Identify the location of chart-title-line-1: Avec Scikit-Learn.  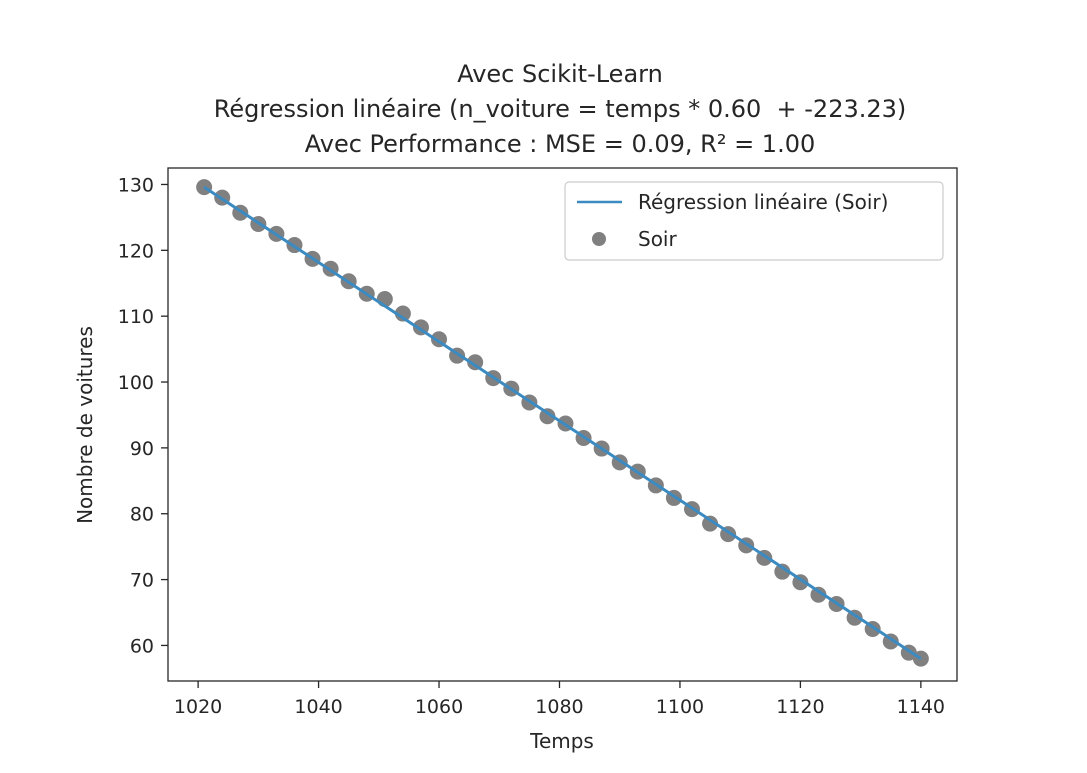
(560, 74).